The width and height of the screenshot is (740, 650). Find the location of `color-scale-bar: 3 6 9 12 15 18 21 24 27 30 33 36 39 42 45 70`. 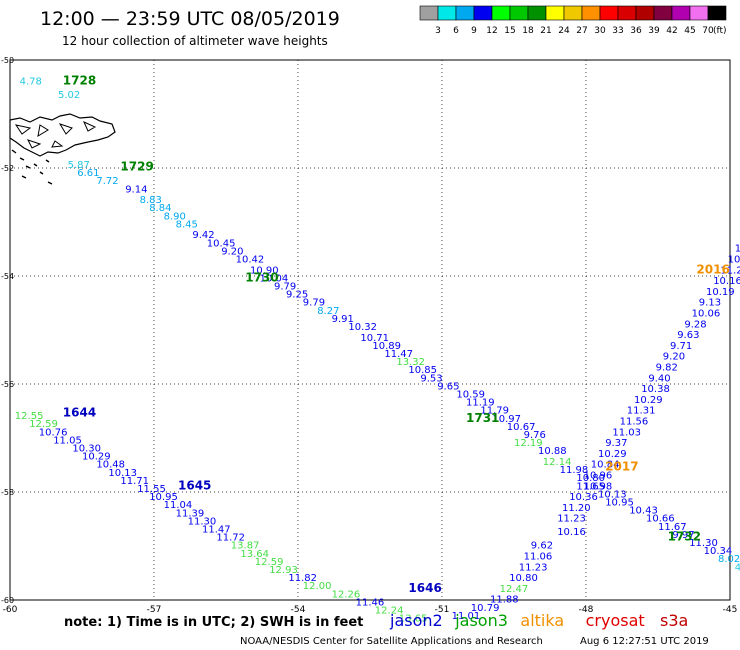

color-scale-bar: 3 6 9 12 15 18 21 24 27 30 33 36 39 42 45 70 is located at coordinates (573, 20).